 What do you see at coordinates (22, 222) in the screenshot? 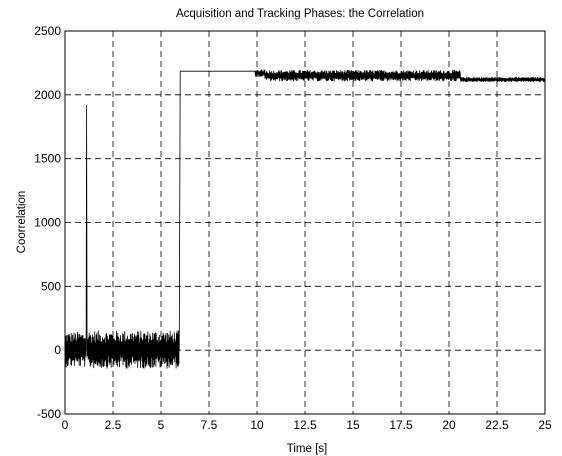
I see `y-axis-label: Coorrelation` at bounding box center [22, 222].